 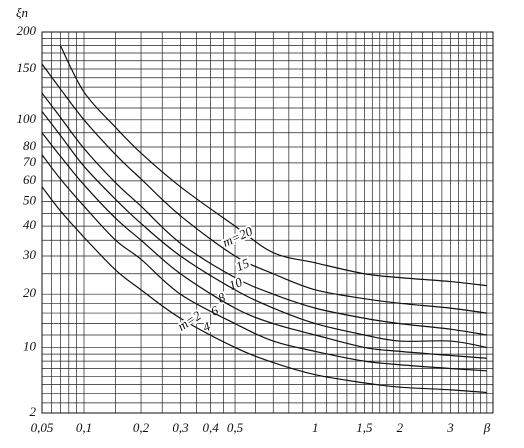 I want to click on x-tick-label: 1,5, so click(x=364, y=427).